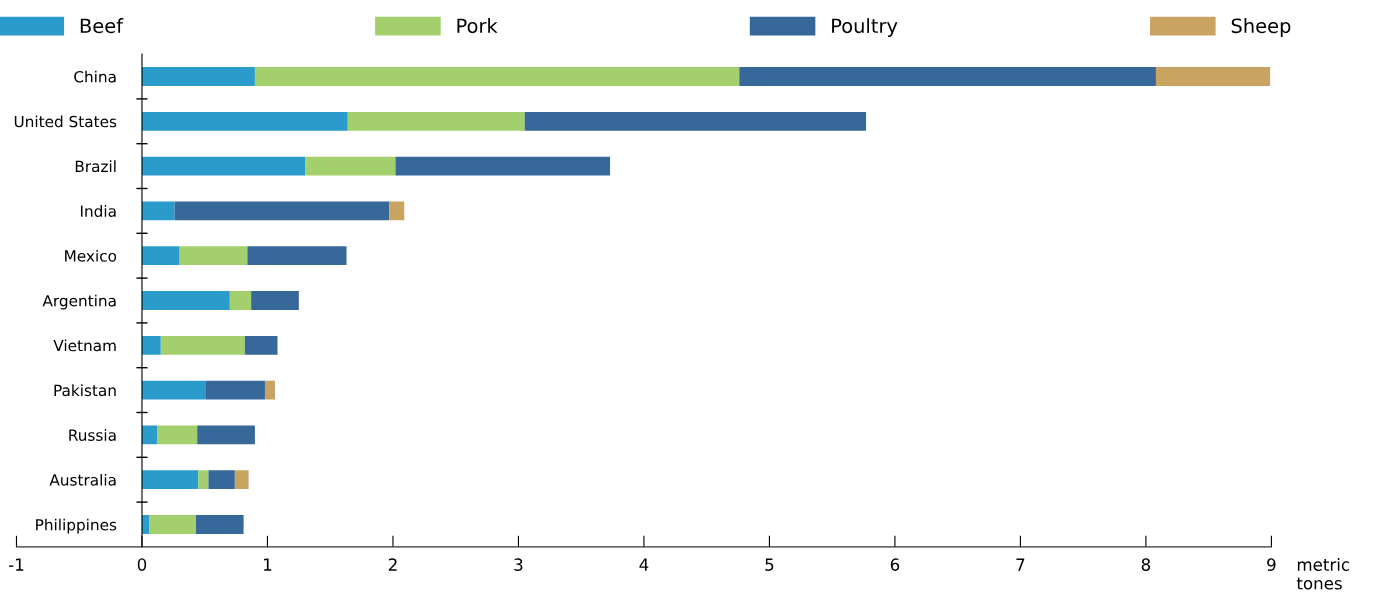  Describe the element at coordinates (92, 435) in the screenshot. I see `y-tick-label: Russia` at that location.